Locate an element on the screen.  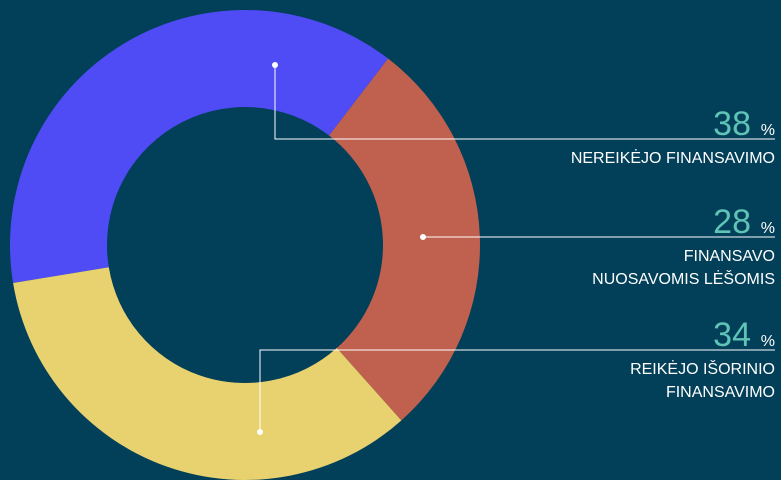
value-label: 34 is located at coordinates (732, 335).